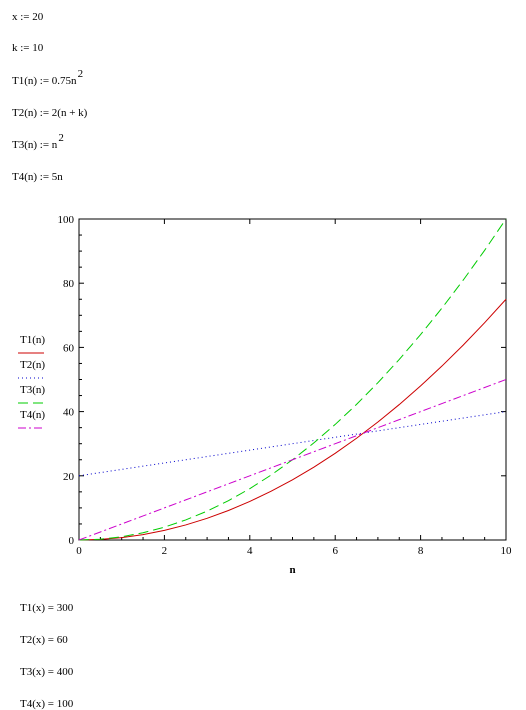  What do you see at coordinates (50, 113) in the screenshot?
I see `definition-t2: T2(n) := 2(n + k)` at bounding box center [50, 113].